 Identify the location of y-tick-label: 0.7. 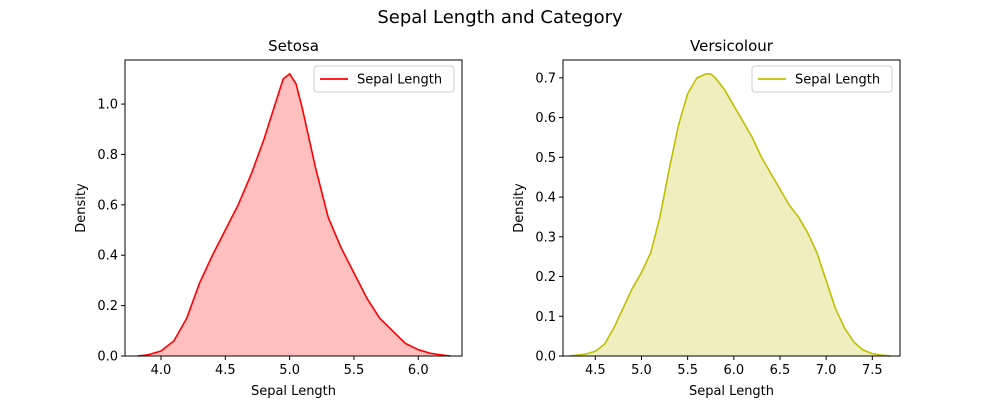
(545, 78).